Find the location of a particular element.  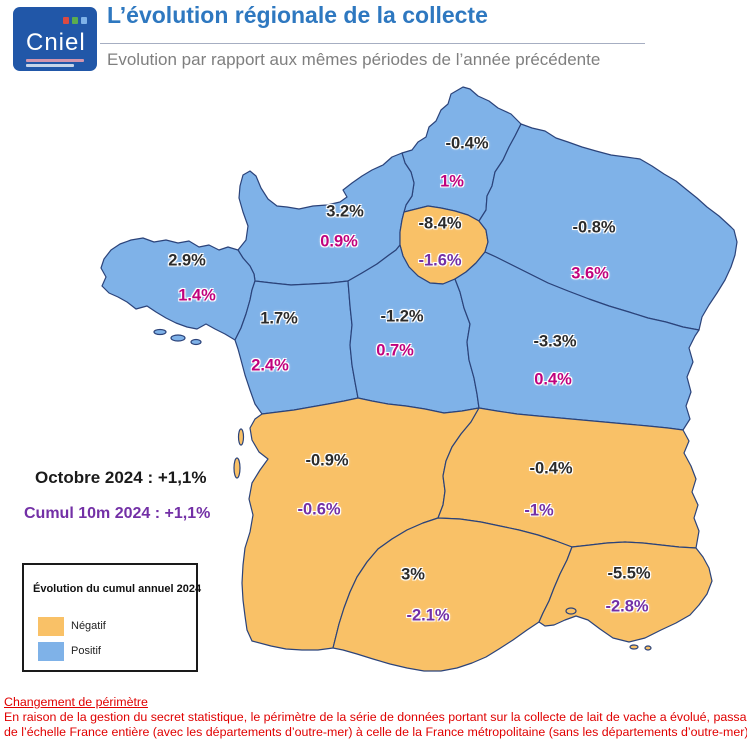

label-cumul-bourgogne-franche-comte: 0.4% is located at coordinates (553, 379).